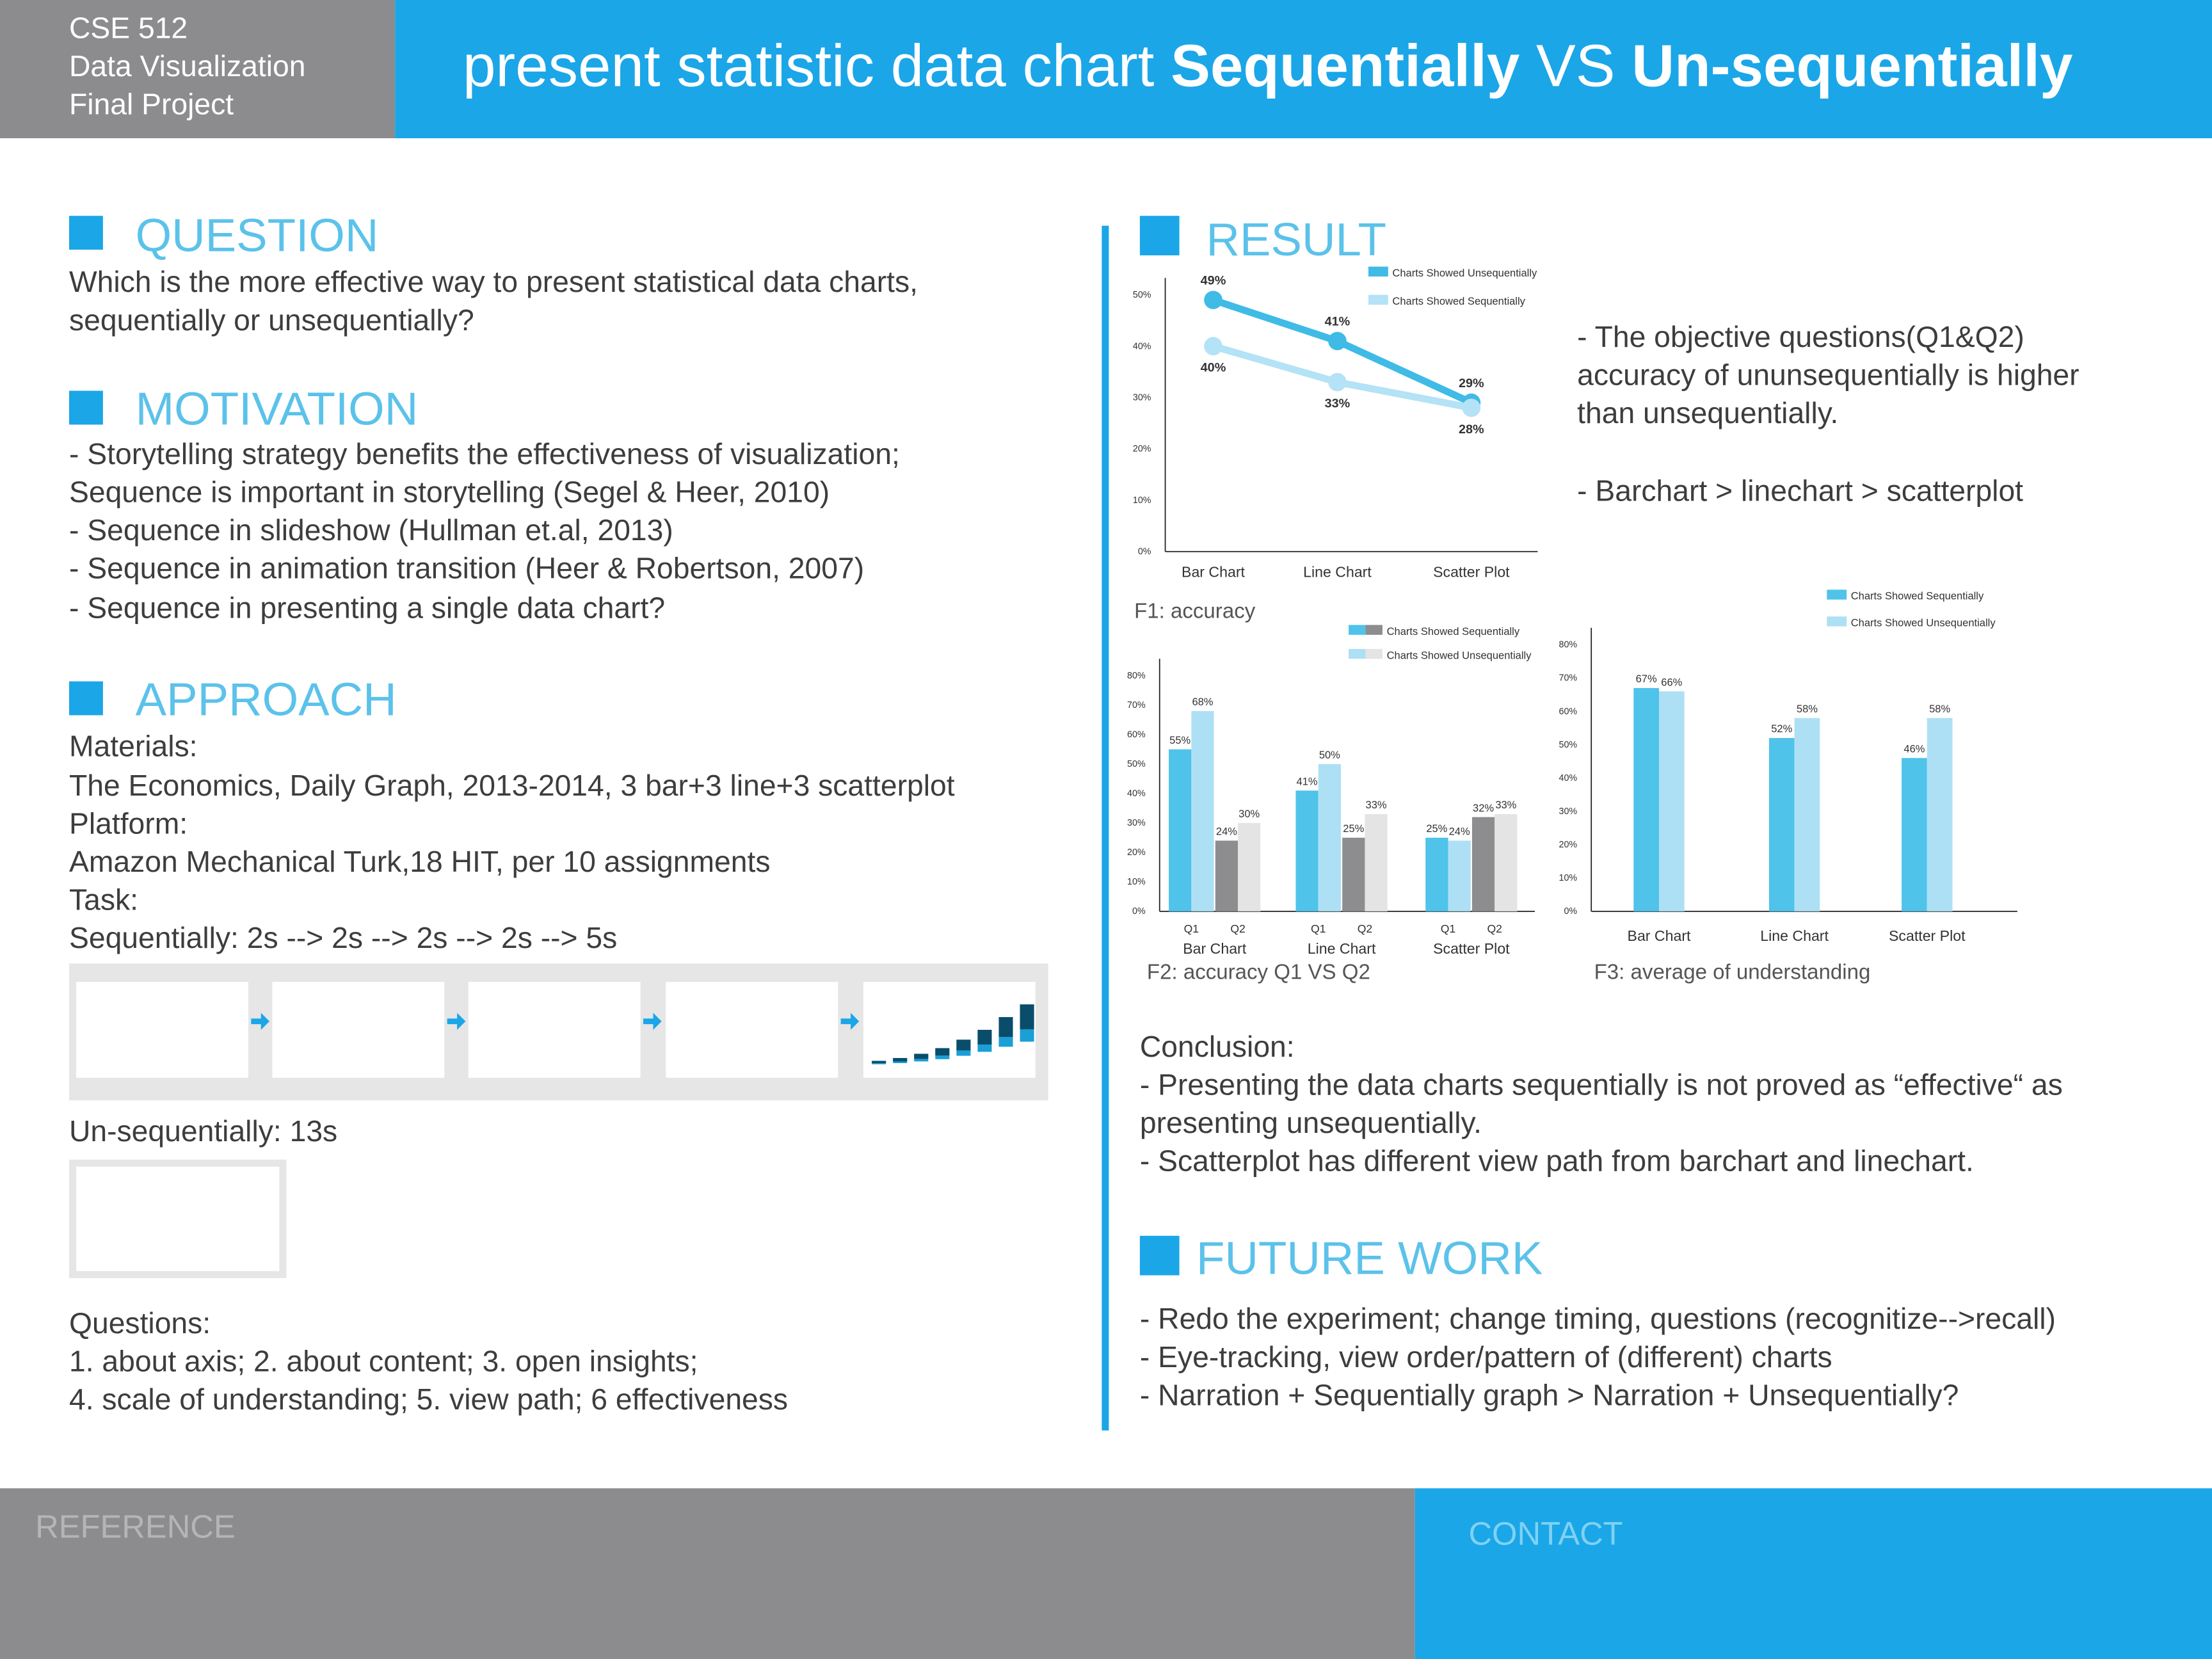  Describe the element at coordinates (1646, 679) in the screenshot. I see `value-label: 67%` at that location.